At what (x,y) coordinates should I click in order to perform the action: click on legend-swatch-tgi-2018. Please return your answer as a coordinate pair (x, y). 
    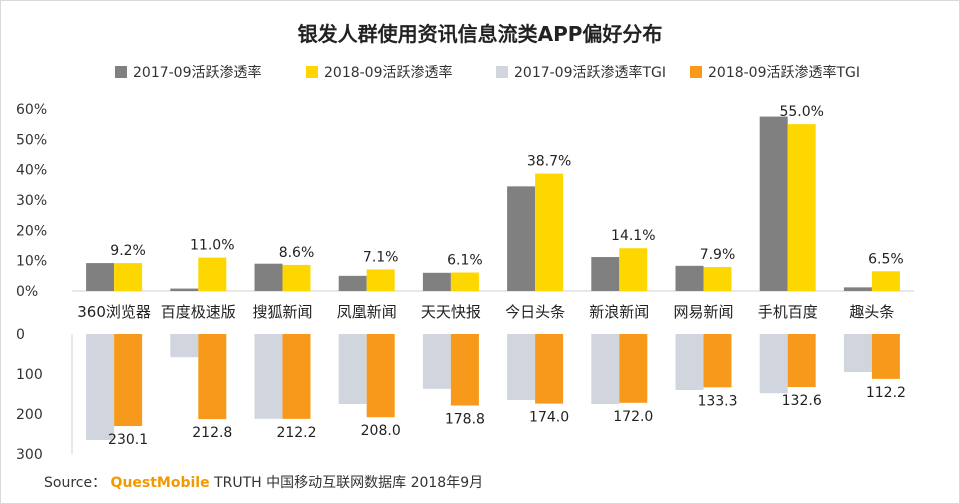
    Looking at the image, I should click on (696, 72).